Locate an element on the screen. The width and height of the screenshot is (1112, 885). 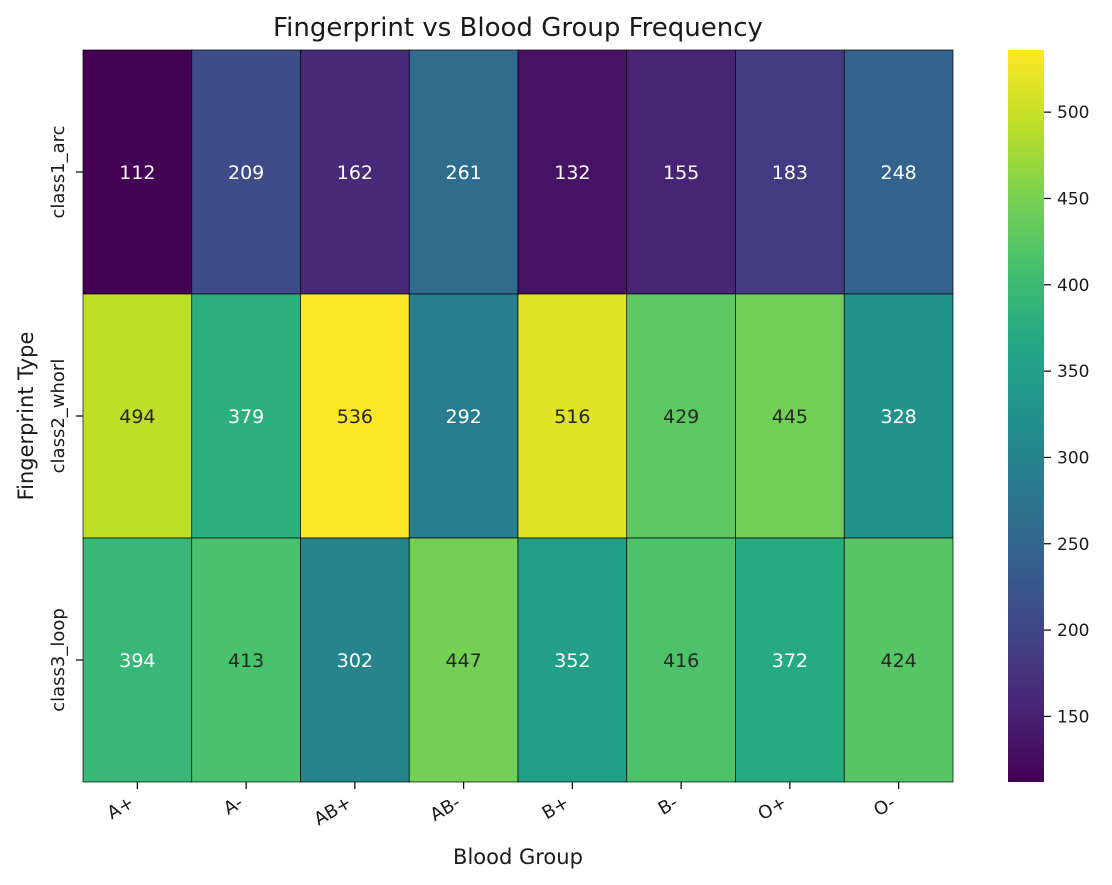
colorbar-tick-label: 150 is located at coordinates (1073, 717).